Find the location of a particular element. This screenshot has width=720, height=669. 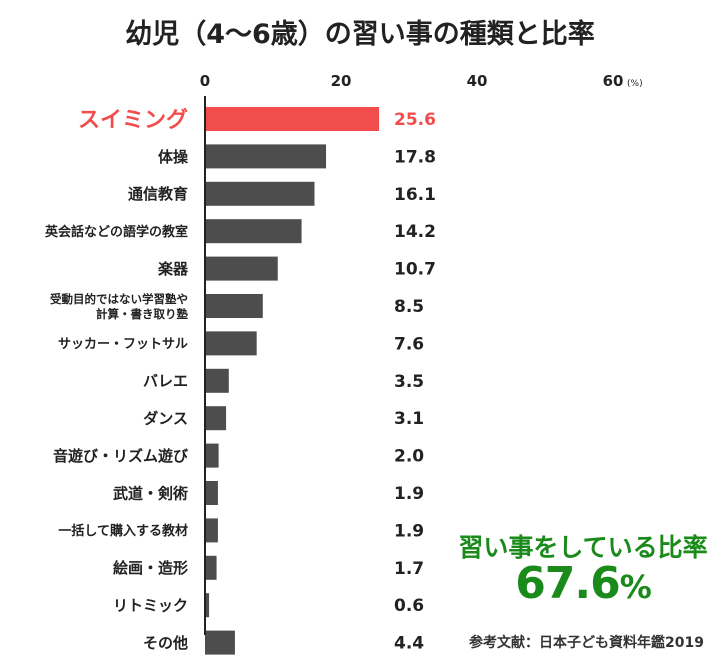

category-label: バレエ is located at coordinates (165, 381).